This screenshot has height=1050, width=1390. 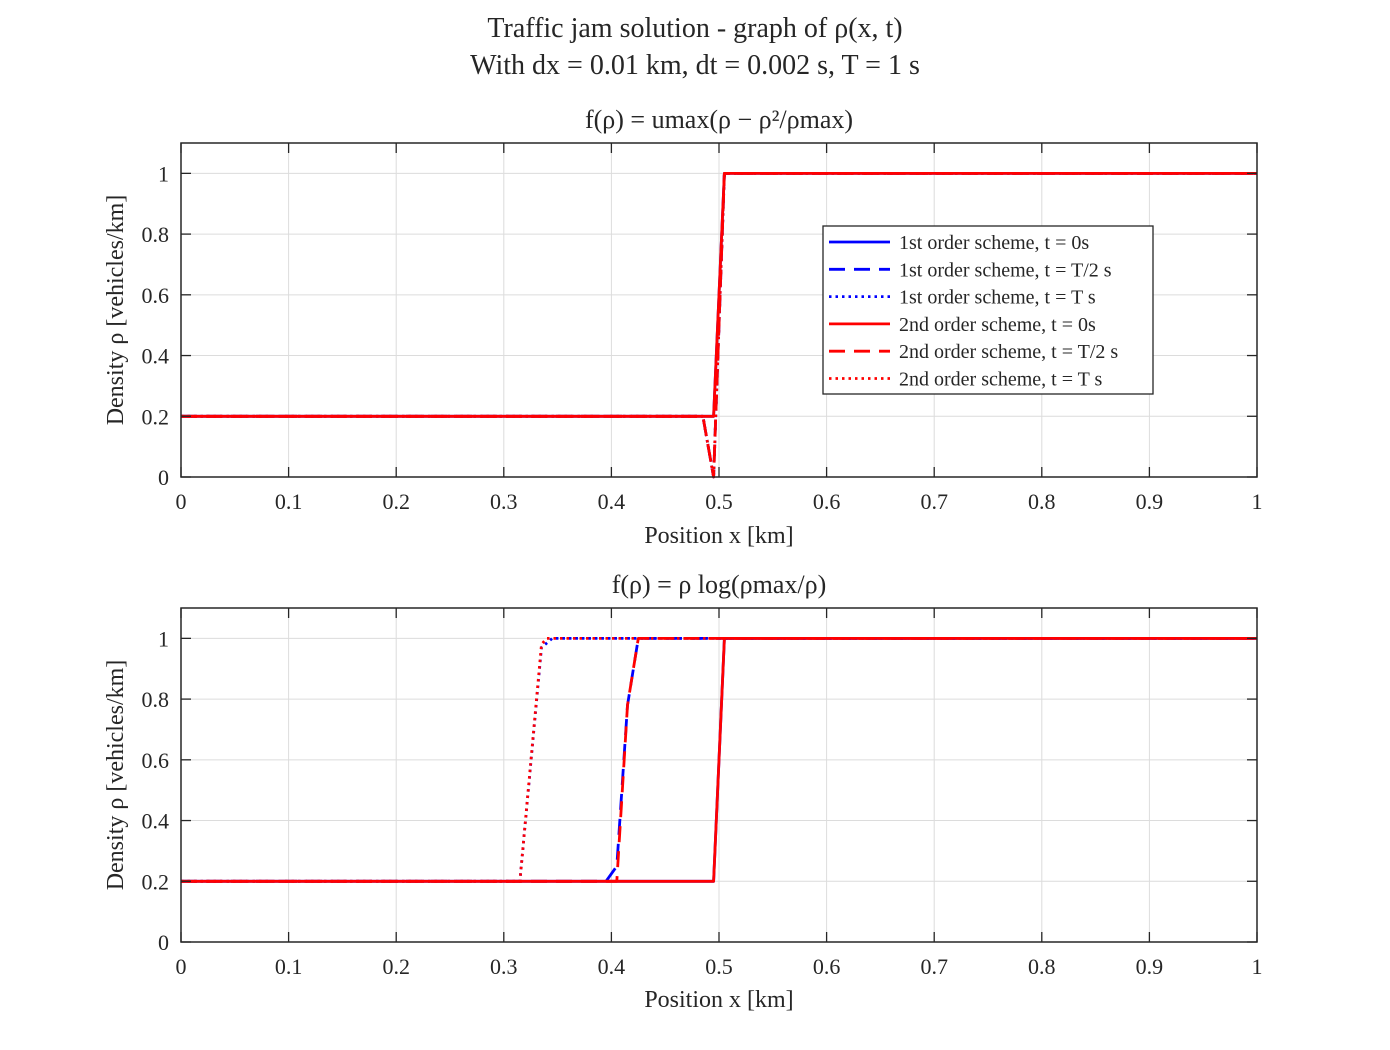 What do you see at coordinates (718, 1000) in the screenshot?
I see `subplot-2-xlabel: Position x [km]` at bounding box center [718, 1000].